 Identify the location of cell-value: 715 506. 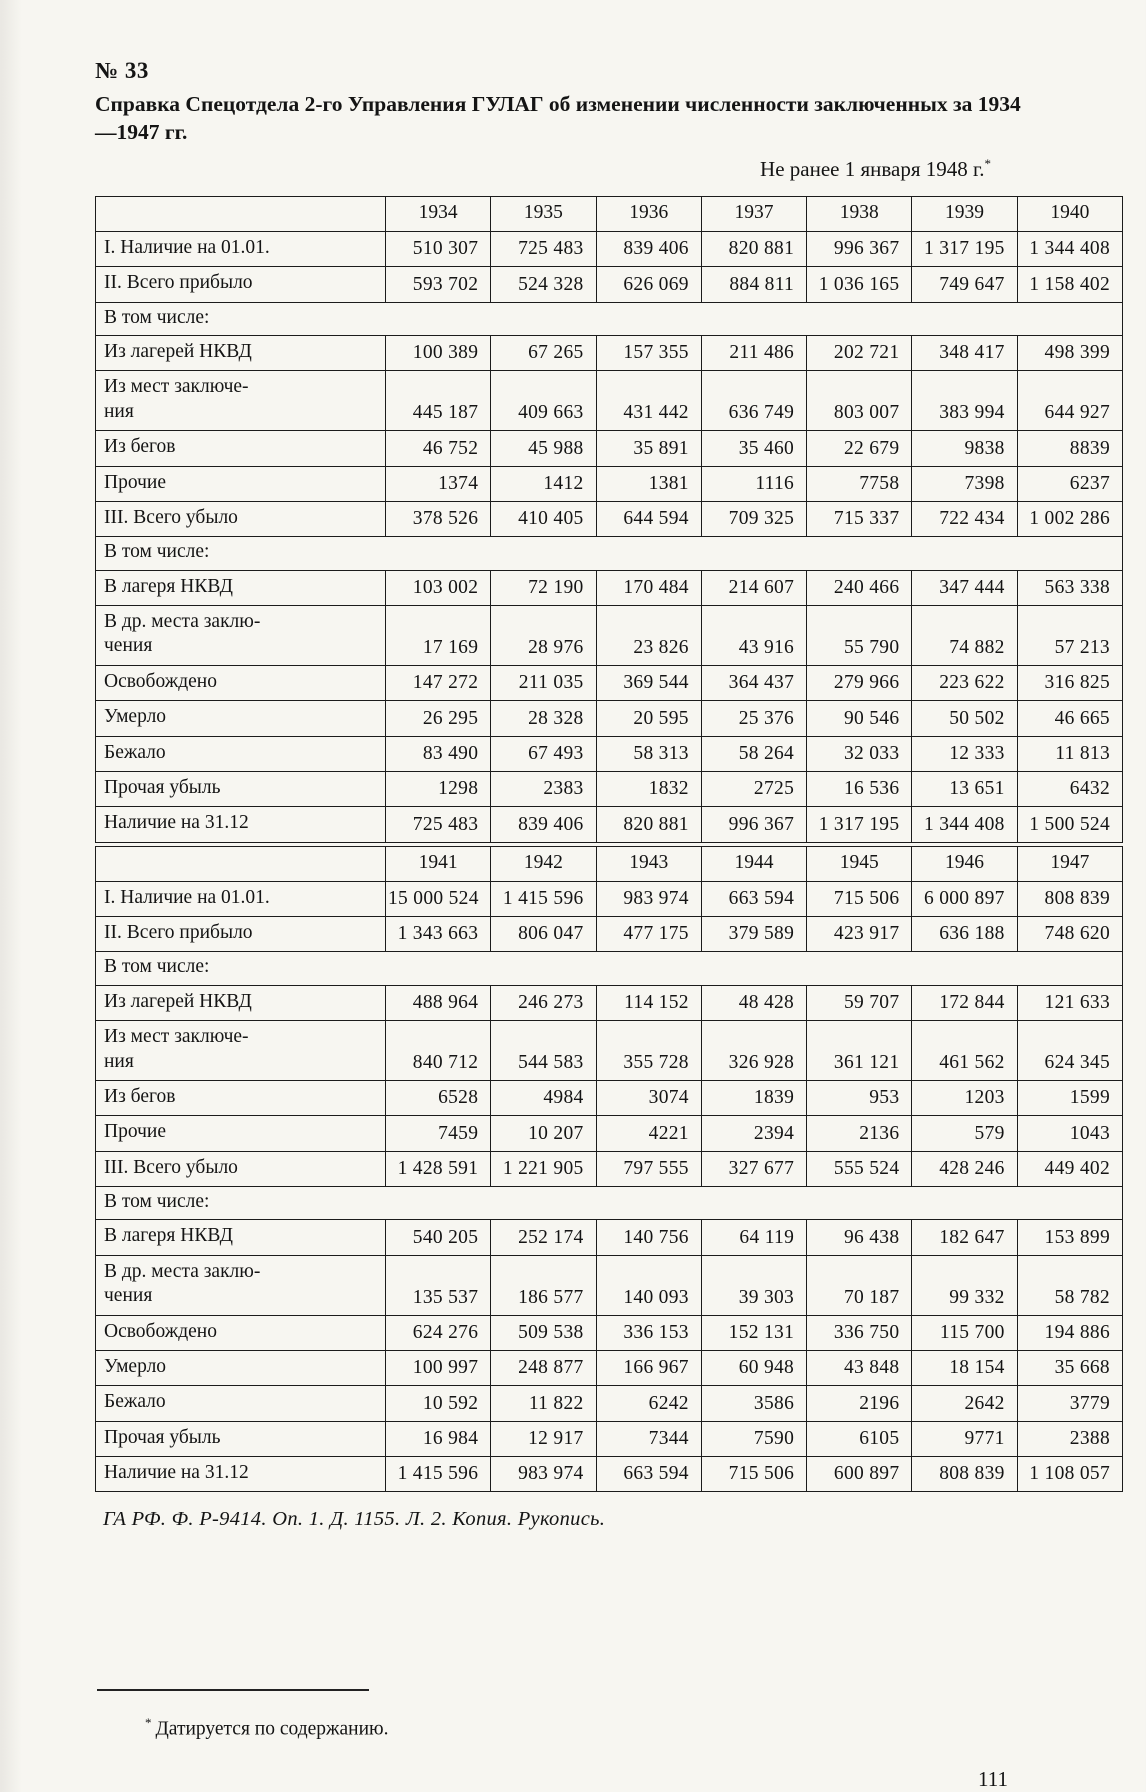
(754, 1474).